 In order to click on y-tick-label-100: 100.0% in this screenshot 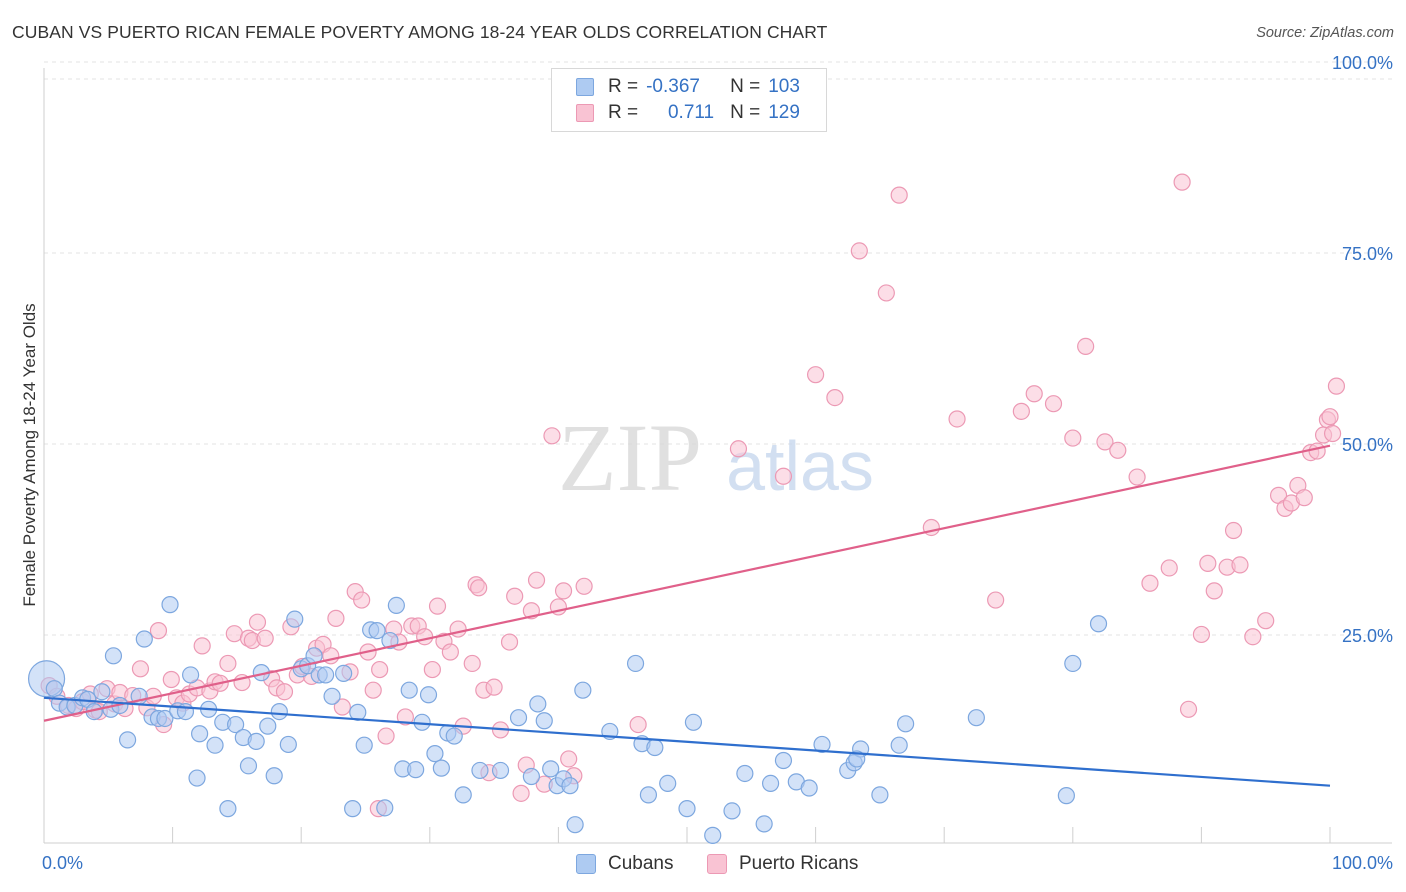, I will do `click(1362, 63)`.